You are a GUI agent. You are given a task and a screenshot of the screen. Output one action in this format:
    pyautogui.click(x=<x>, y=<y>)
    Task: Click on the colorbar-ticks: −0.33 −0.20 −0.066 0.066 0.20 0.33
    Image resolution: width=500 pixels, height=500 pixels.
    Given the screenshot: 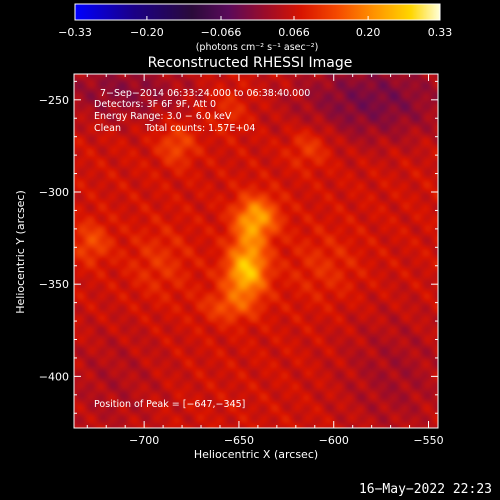 What is the action you would take?
    pyautogui.click(x=255, y=27)
    